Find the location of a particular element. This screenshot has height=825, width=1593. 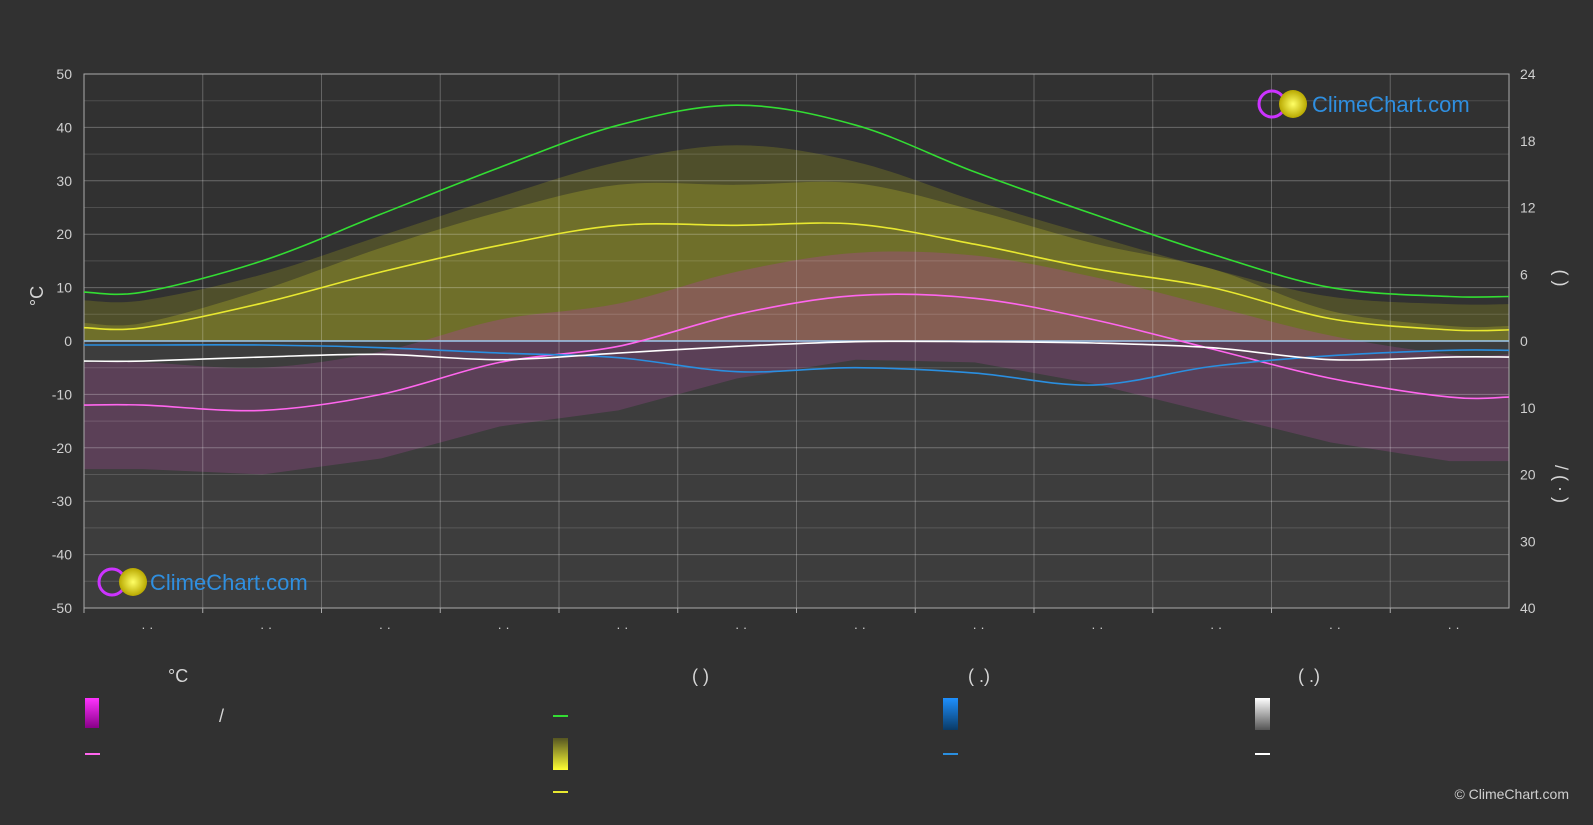

legend-sunshine-header: ( ) is located at coordinates (700, 676).